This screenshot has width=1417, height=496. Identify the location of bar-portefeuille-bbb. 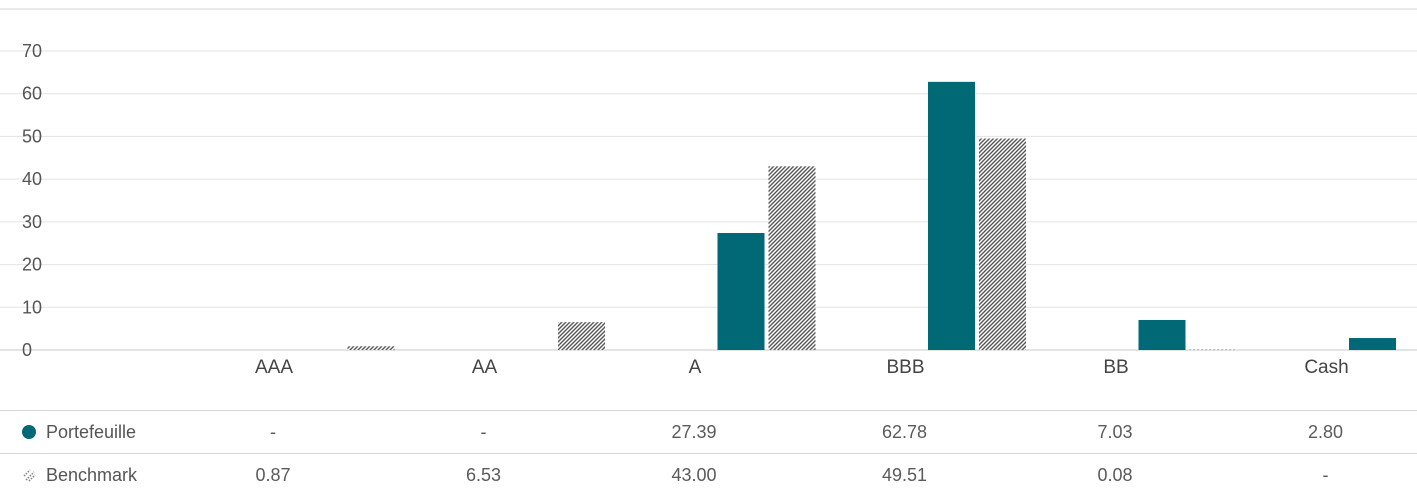
(951, 215).